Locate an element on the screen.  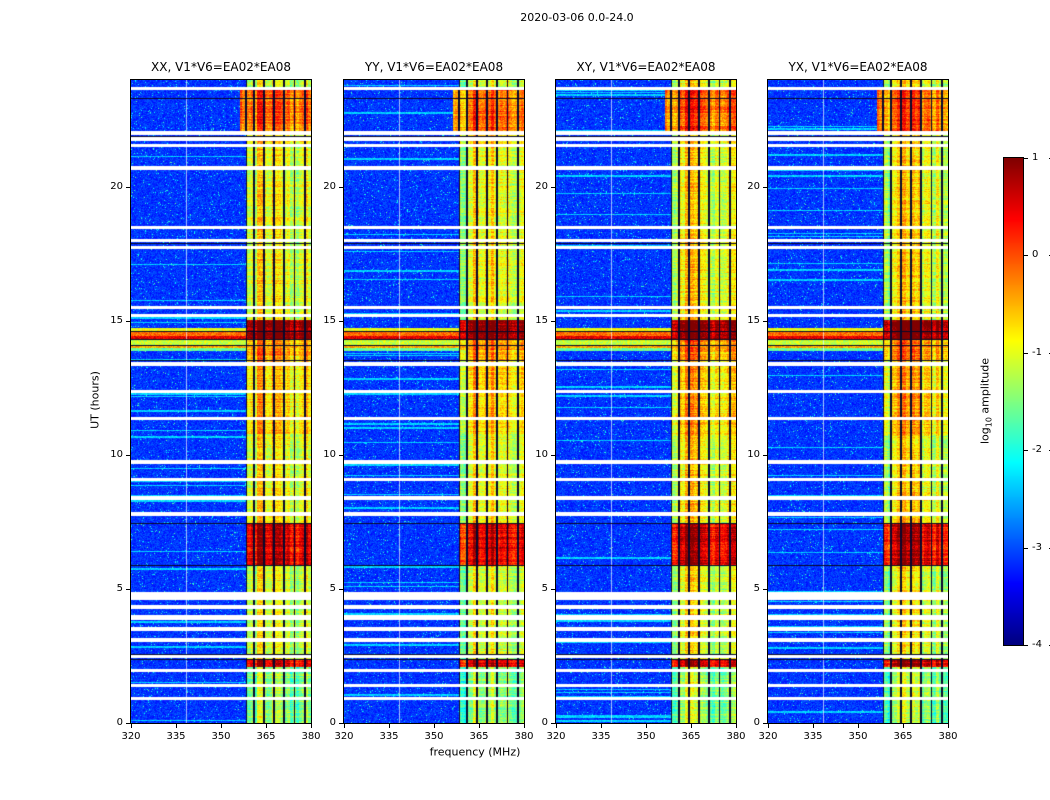
panel-title-yx: YX, V1*V6=EA02*EA08 is located at coordinates (858, 67).